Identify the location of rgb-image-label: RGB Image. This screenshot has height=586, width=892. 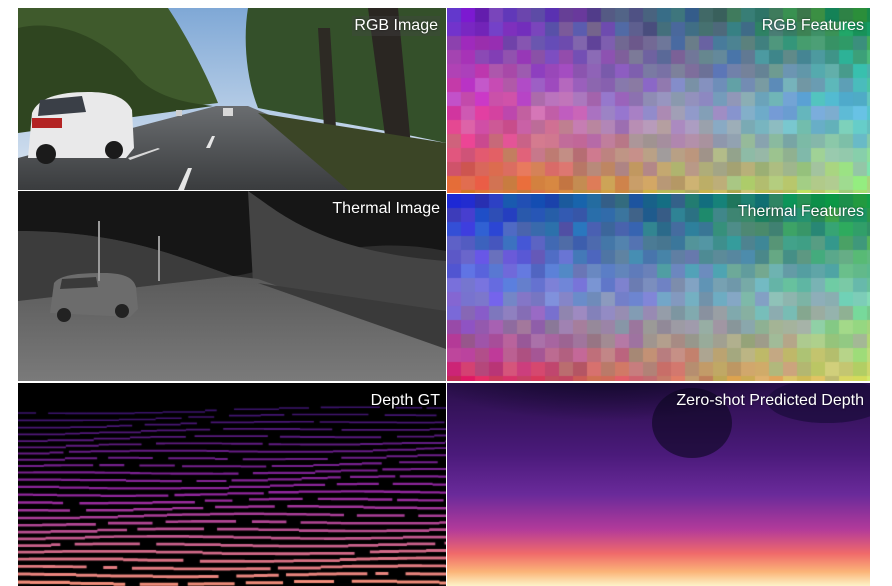
(396, 26).